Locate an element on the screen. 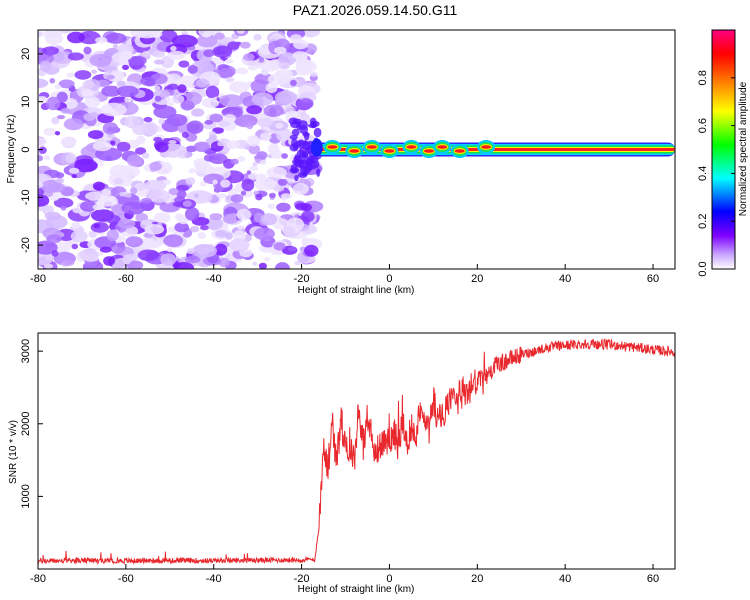 This screenshot has width=750, height=600. snr-x-tick-label: -20 is located at coordinates (302, 579).